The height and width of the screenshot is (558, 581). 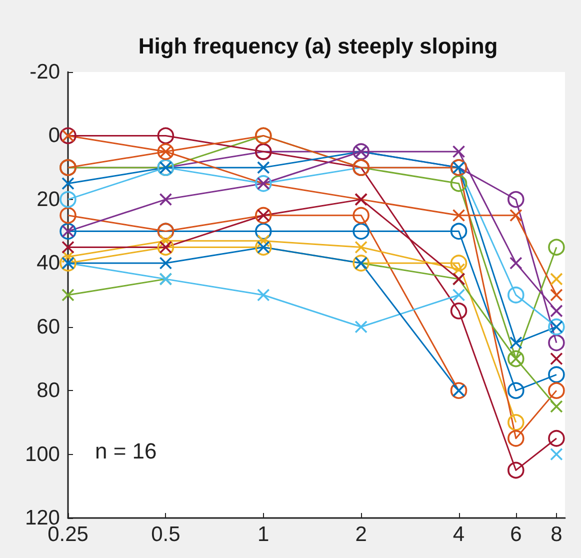 I want to click on x-tick-label: 0.5, so click(x=165, y=534).